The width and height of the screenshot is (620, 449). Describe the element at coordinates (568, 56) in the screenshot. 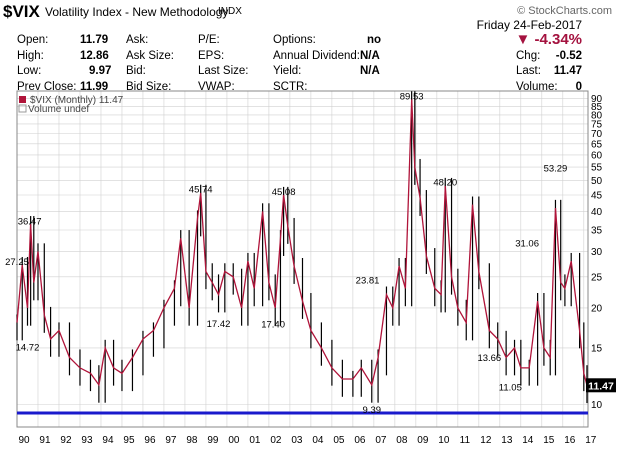

I see `chg-value: -0.52` at that location.